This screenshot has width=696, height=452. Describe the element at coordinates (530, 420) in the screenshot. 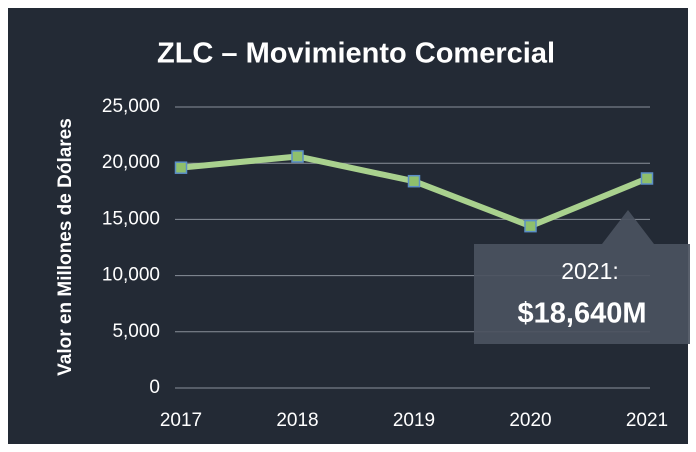

I see `x-tick-label: 2020` at that location.